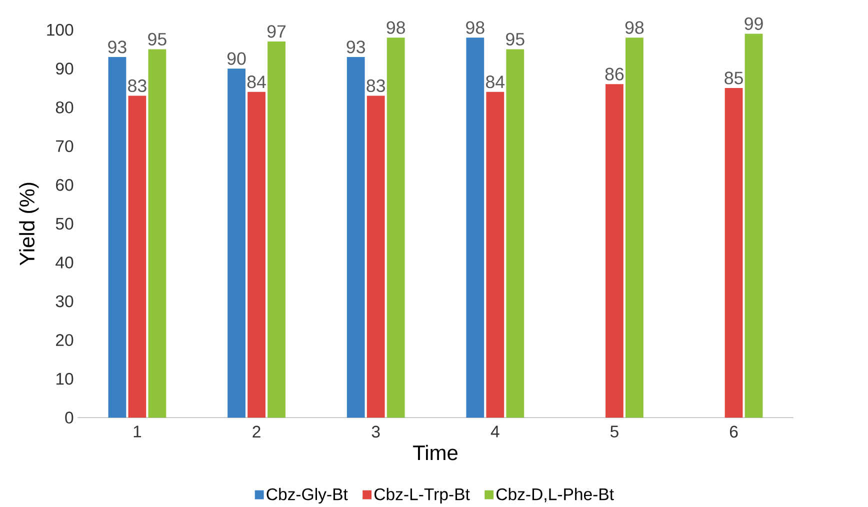 The width and height of the screenshot is (868, 507). What do you see at coordinates (65, 262) in the screenshot?
I see `y-tick-label: 40` at bounding box center [65, 262].